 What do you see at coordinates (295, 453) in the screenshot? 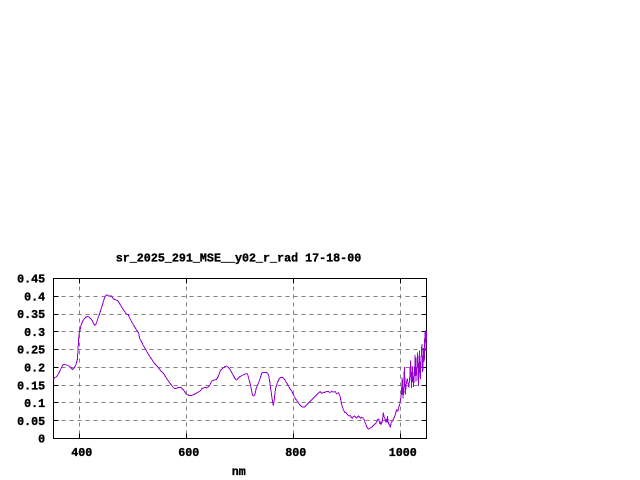
I see `svg-text: 800` at bounding box center [295, 453].